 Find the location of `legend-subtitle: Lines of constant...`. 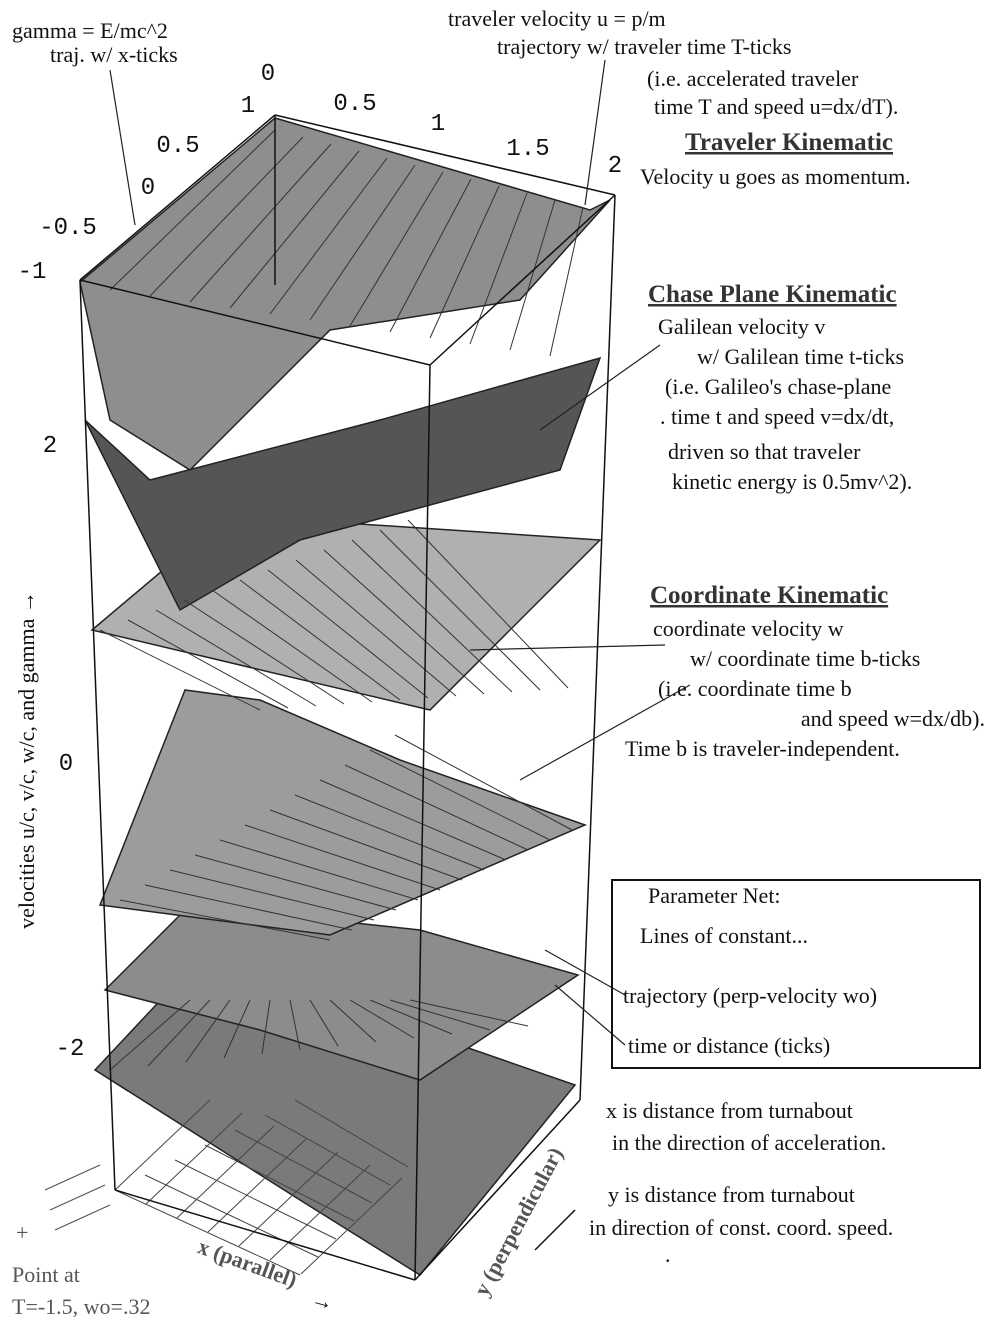

legend-subtitle: Lines of constant... is located at coordinates (724, 935).